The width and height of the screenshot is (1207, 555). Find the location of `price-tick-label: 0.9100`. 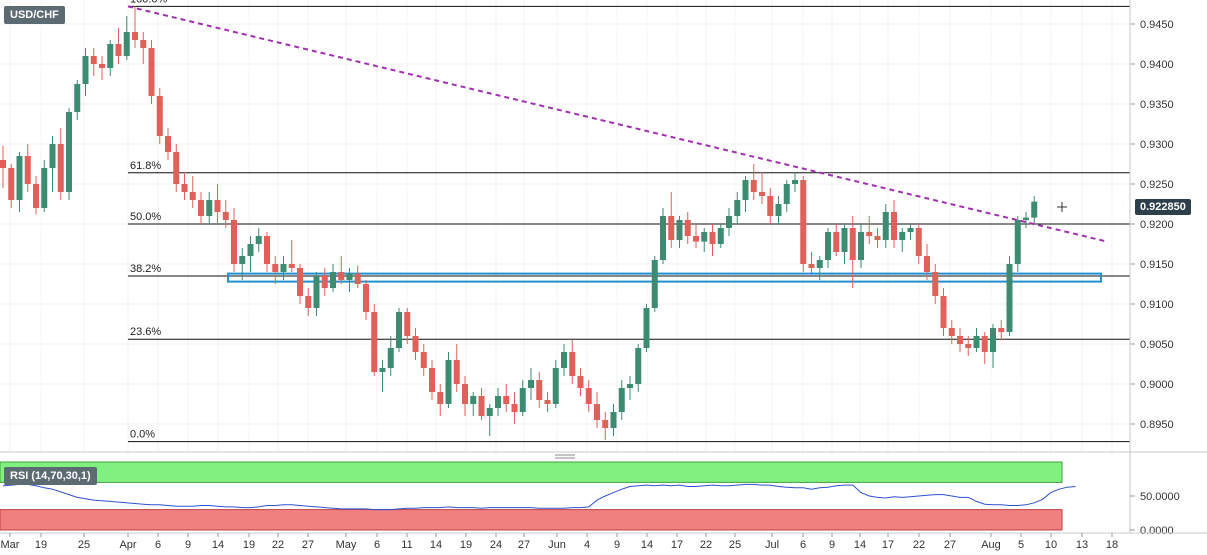

price-tick-label: 0.9100 is located at coordinates (1157, 305).